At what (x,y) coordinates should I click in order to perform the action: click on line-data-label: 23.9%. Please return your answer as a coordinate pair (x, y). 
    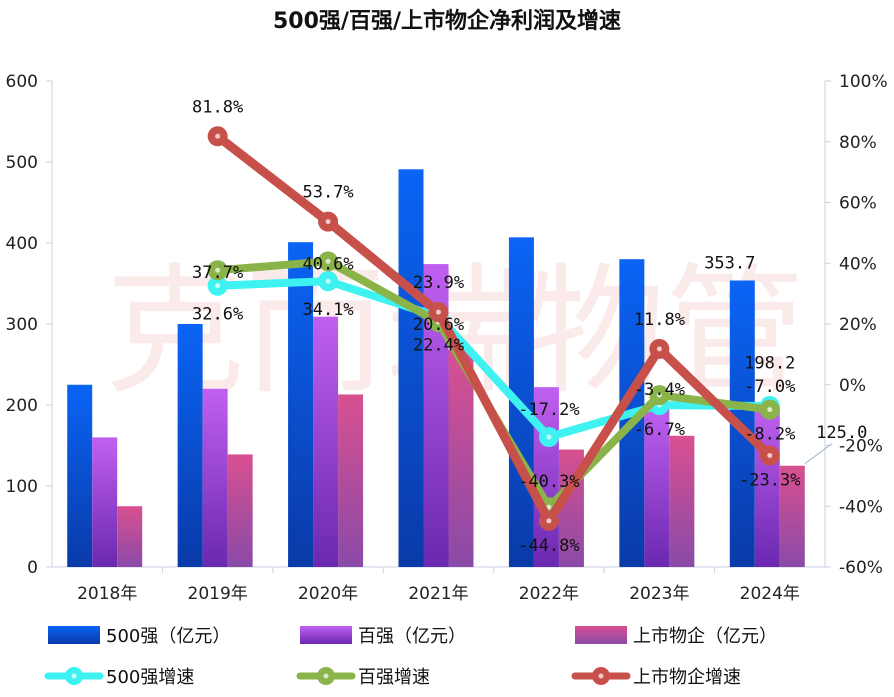
    Looking at the image, I should click on (438, 283).